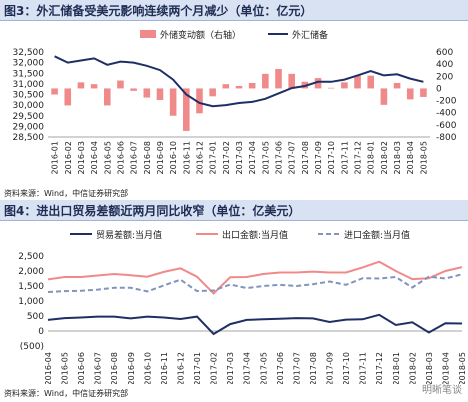  I want to click on x-axis-tick: 2016-03, so click(81, 157).